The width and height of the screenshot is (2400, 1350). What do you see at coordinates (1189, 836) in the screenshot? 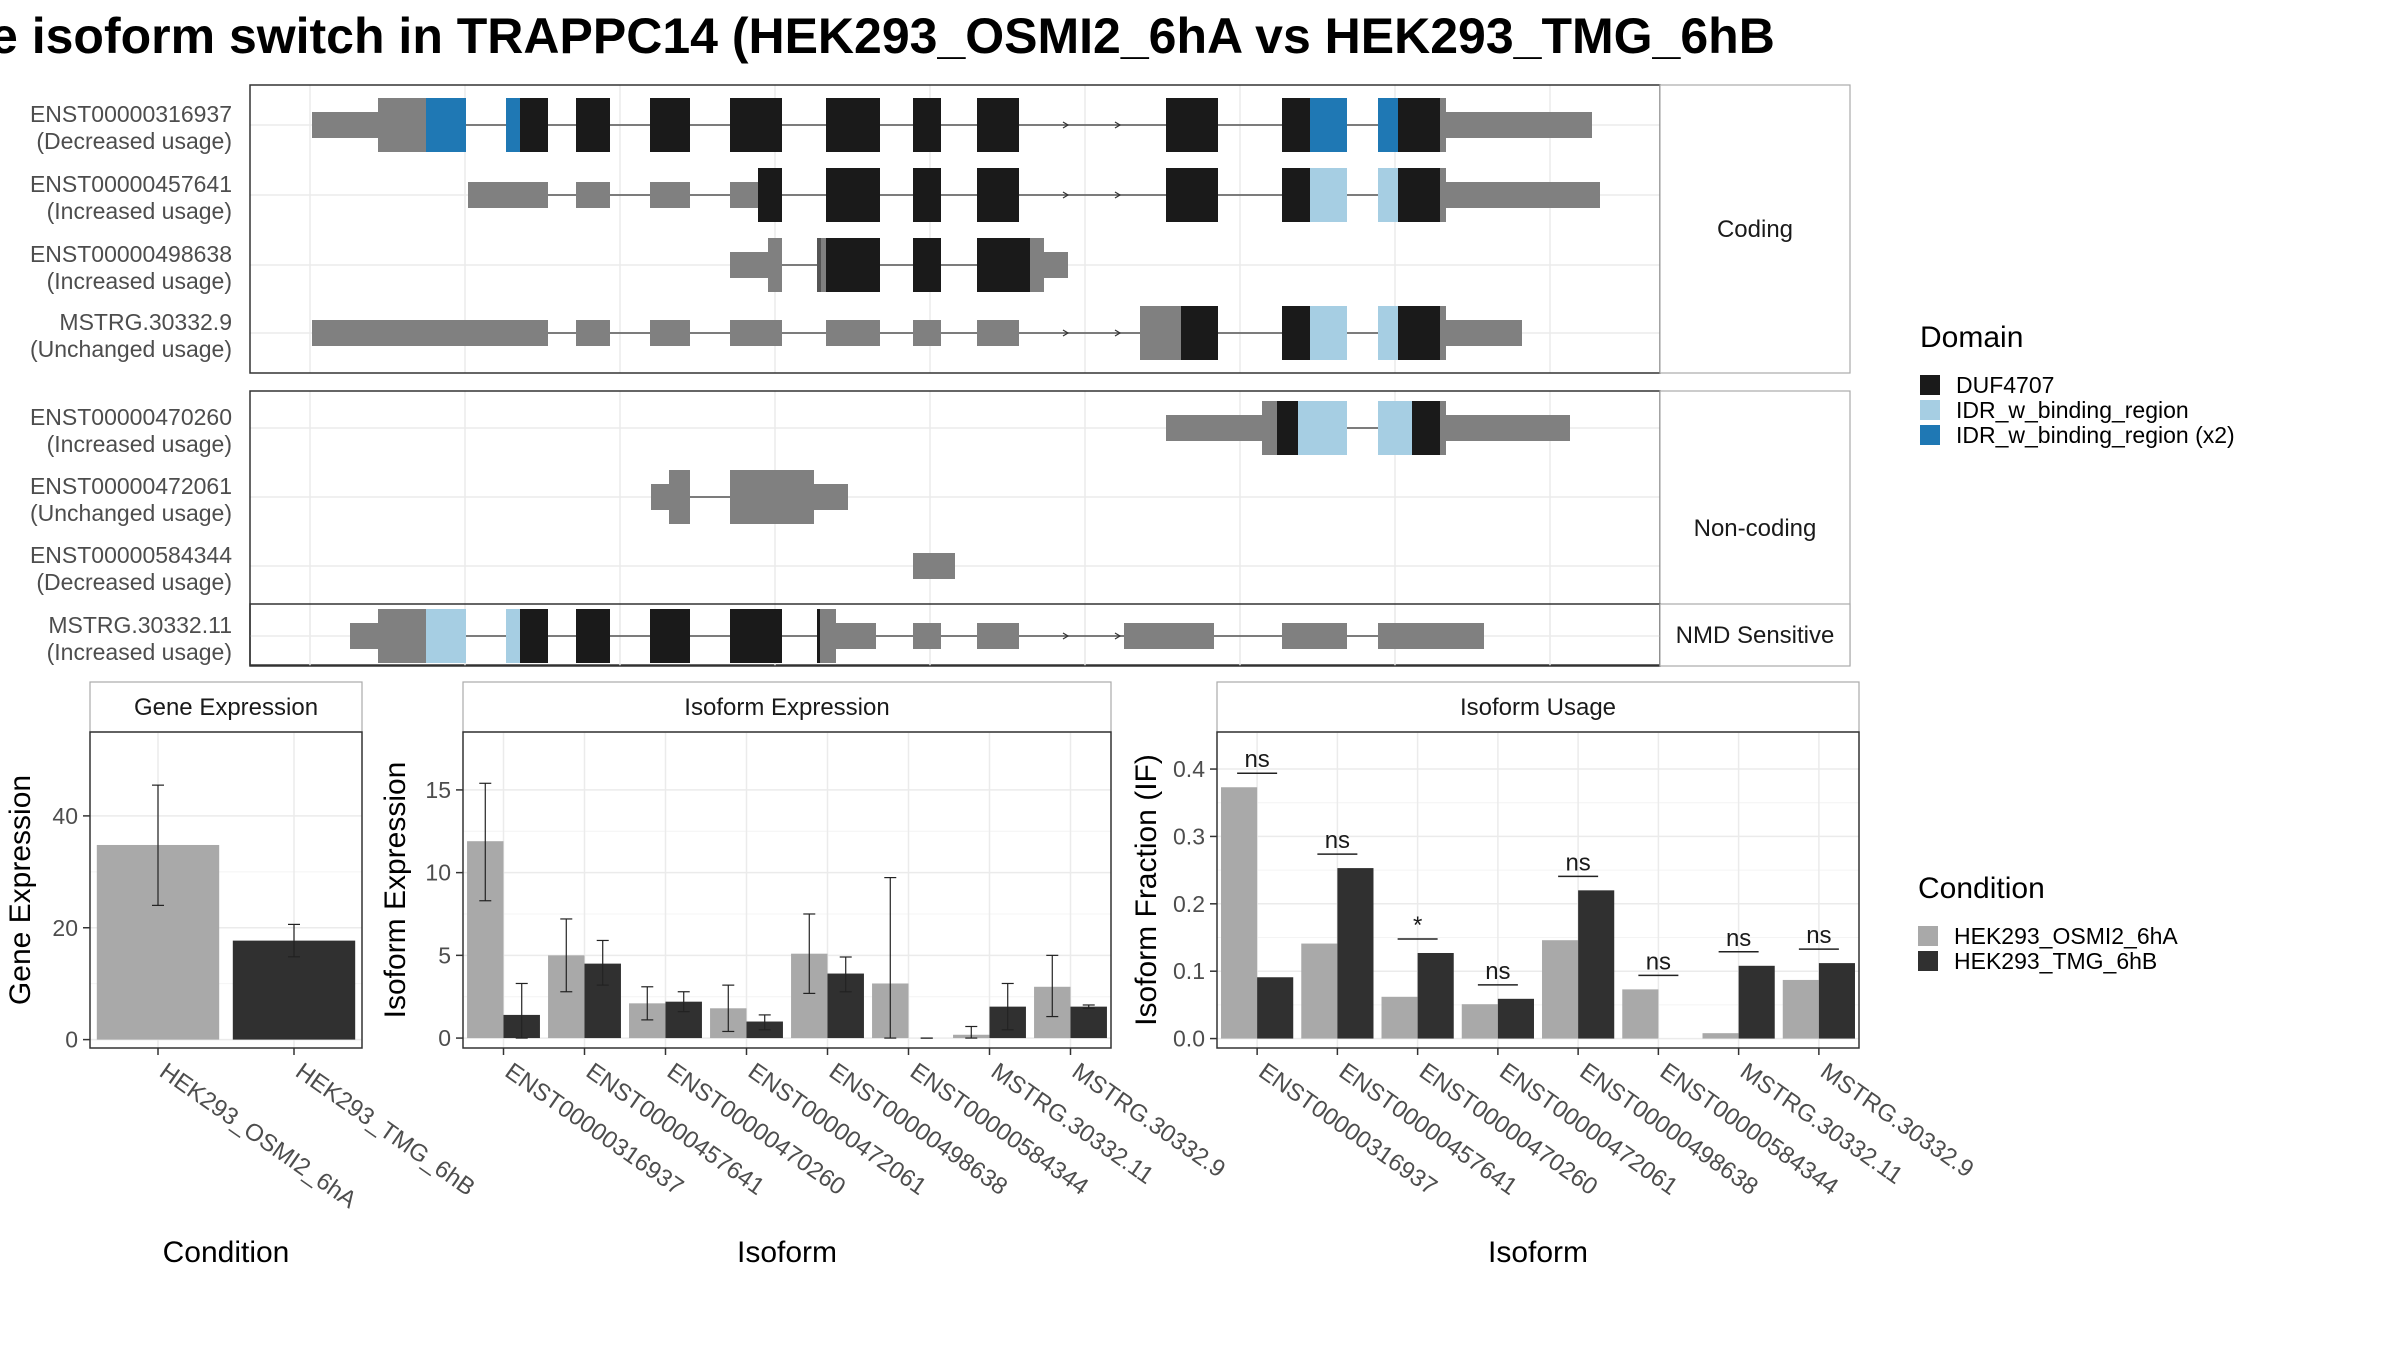
I see `y-tick-label: 0.3` at bounding box center [1189, 836].